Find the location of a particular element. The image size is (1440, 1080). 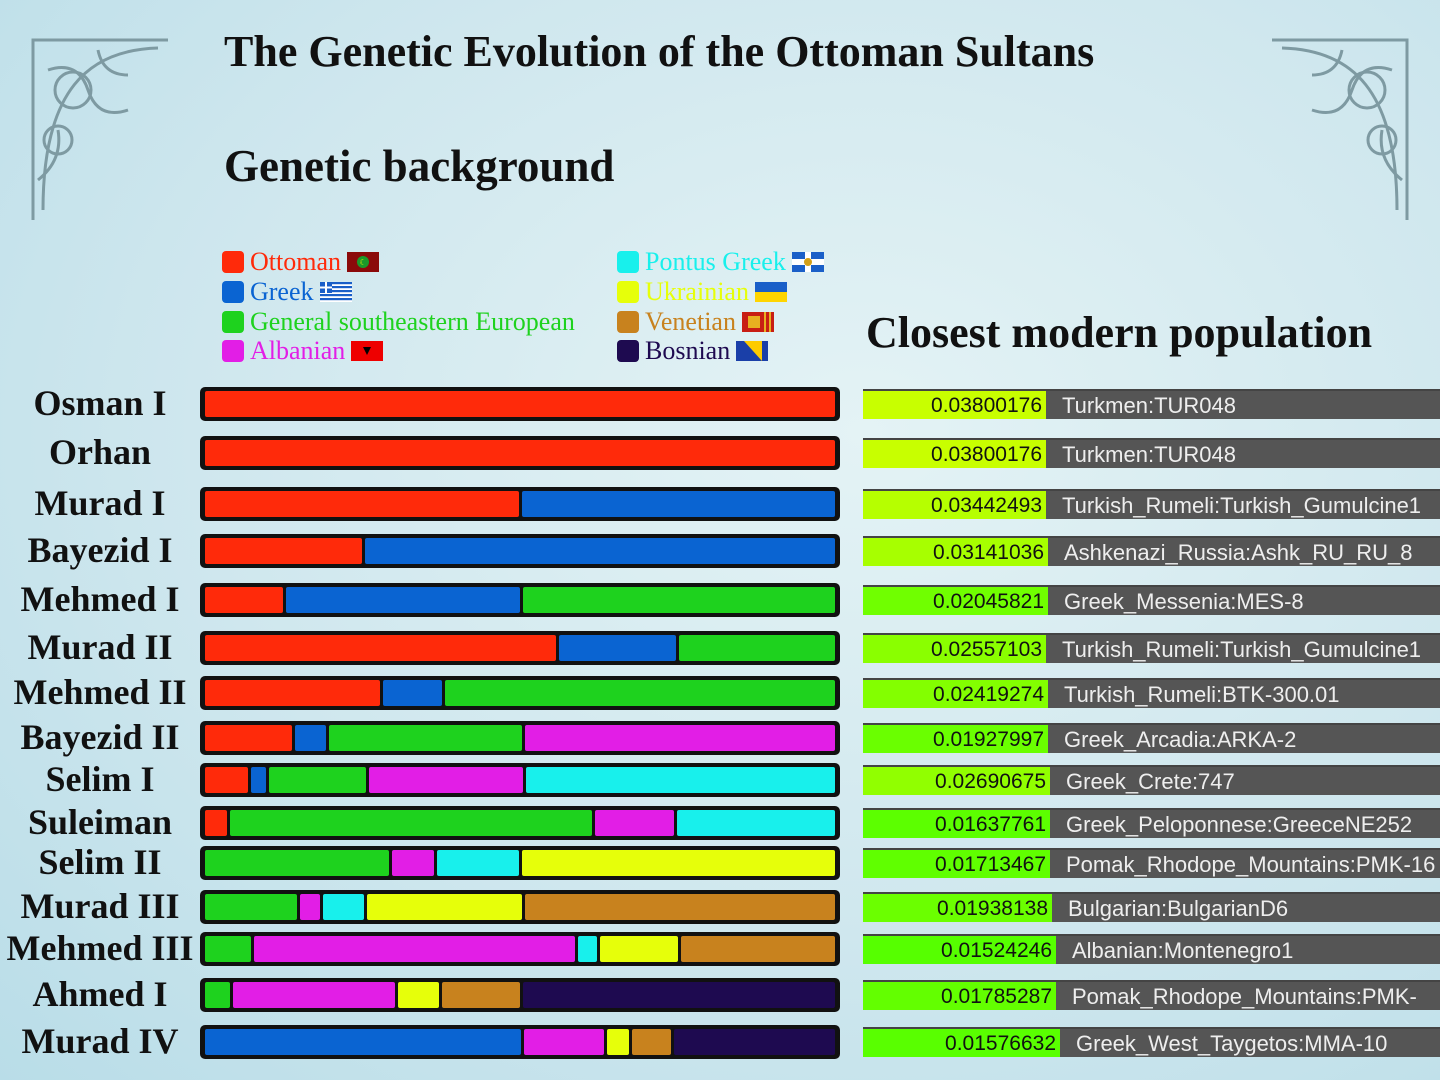

legend-item: Venetian is located at coordinates (695, 322).